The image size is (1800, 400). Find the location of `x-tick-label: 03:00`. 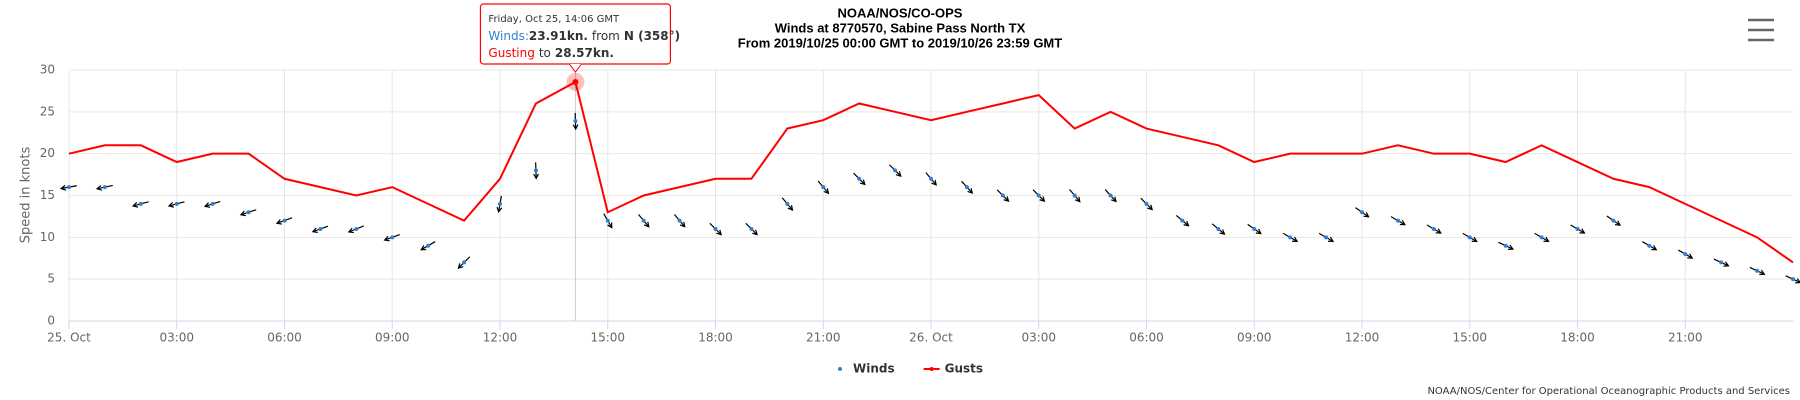

x-tick-label: 03:00 is located at coordinates (176, 338).